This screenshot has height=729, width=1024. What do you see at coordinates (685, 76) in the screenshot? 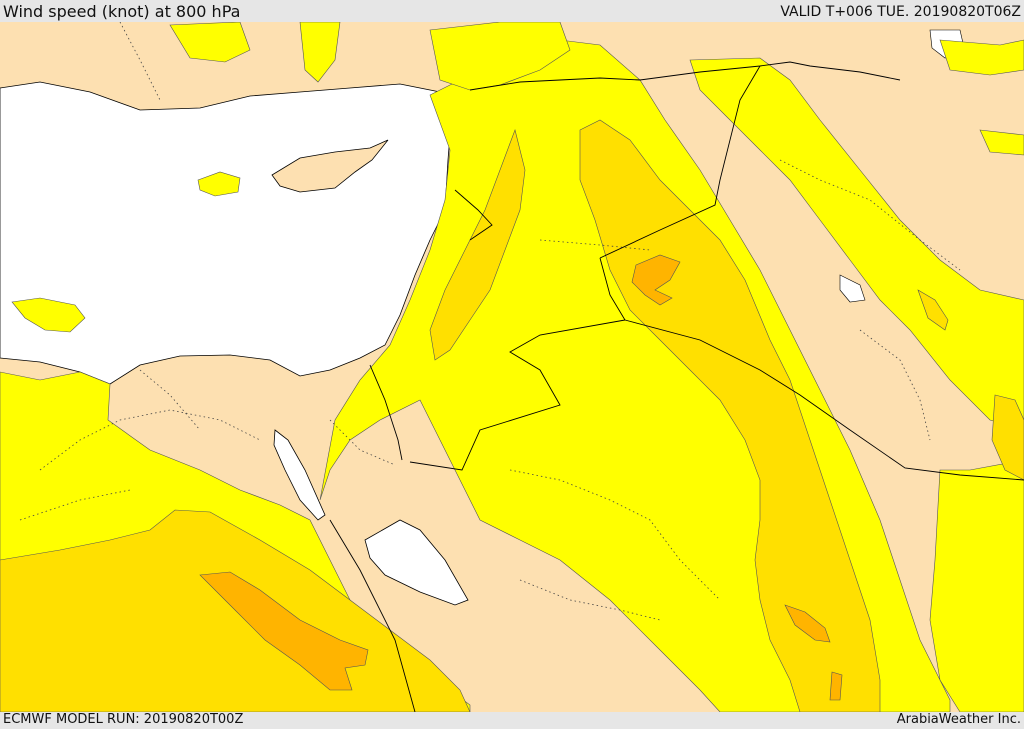
I see `boundary-north` at bounding box center [685, 76].